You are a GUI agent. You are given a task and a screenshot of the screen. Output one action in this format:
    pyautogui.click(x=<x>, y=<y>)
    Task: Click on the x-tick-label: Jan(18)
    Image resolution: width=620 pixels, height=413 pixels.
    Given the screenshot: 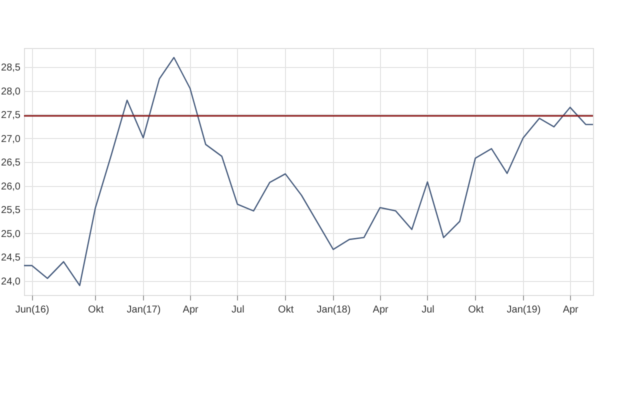 What is the action you would take?
    pyautogui.click(x=333, y=310)
    